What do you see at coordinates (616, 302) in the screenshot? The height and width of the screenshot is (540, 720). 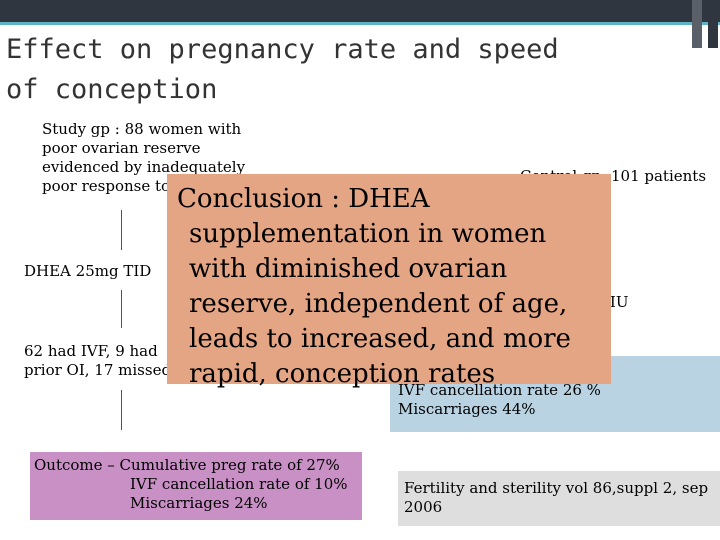 I see `iiu-text: IIU` at bounding box center [616, 302].